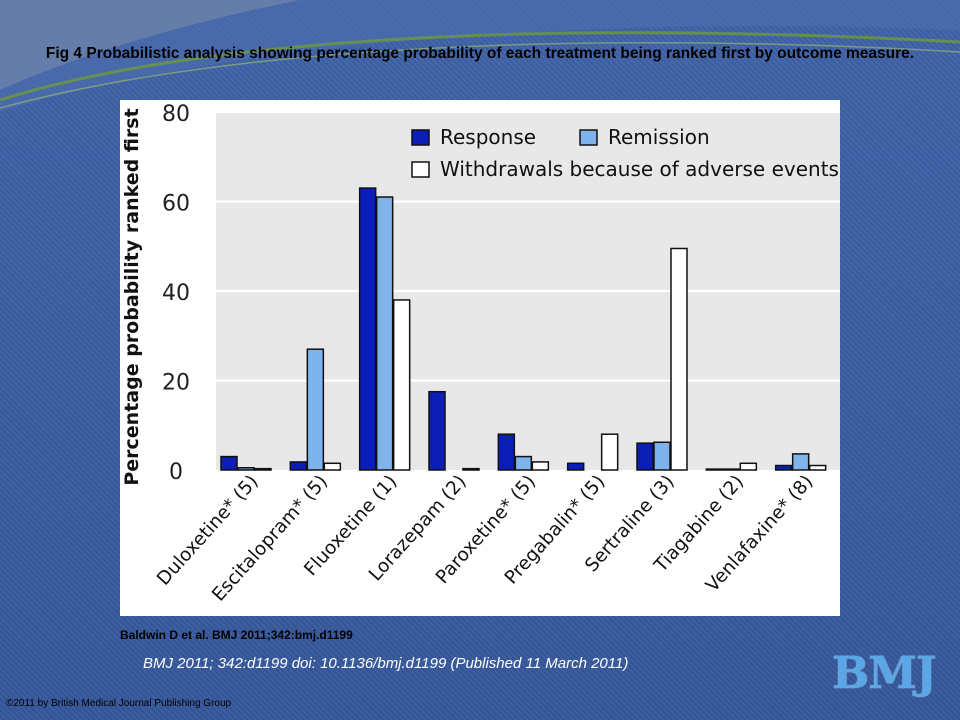 This screenshot has height=720, width=960. What do you see at coordinates (639, 169) in the screenshot?
I see `legend-label: Withdrawals because of adverse events` at bounding box center [639, 169].